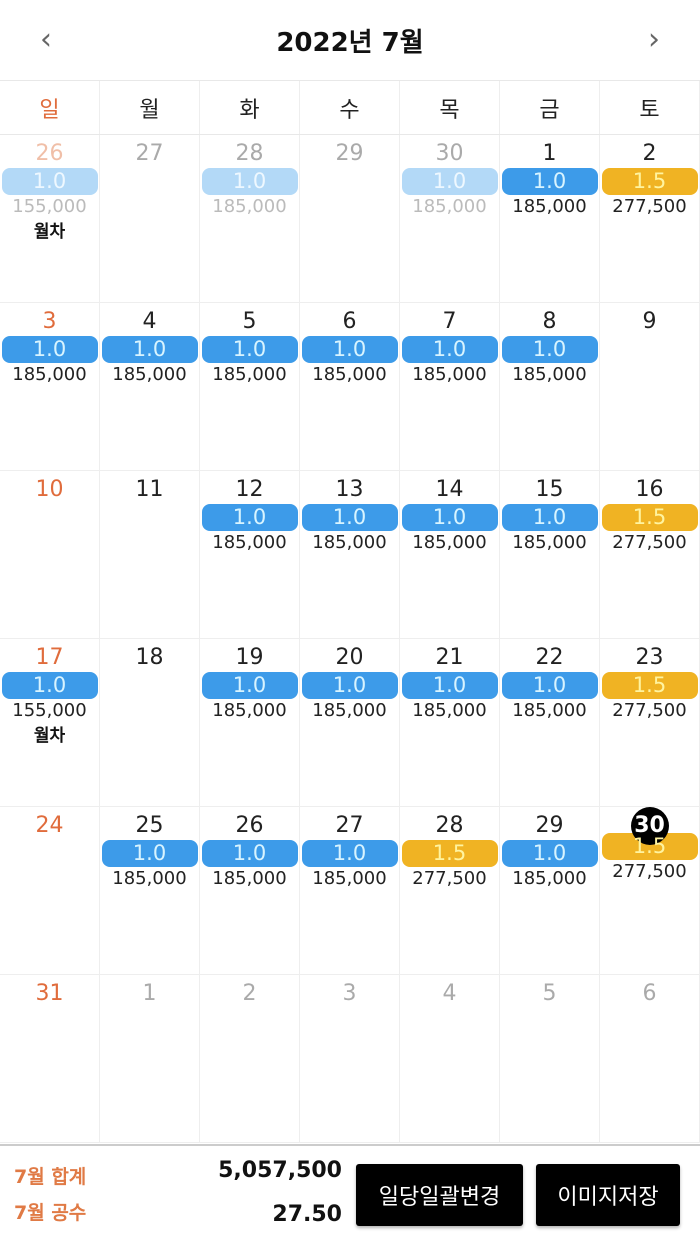 The width and height of the screenshot is (700, 1236). Describe the element at coordinates (50, 1177) in the screenshot. I see `total-label: 7월 합계` at that location.